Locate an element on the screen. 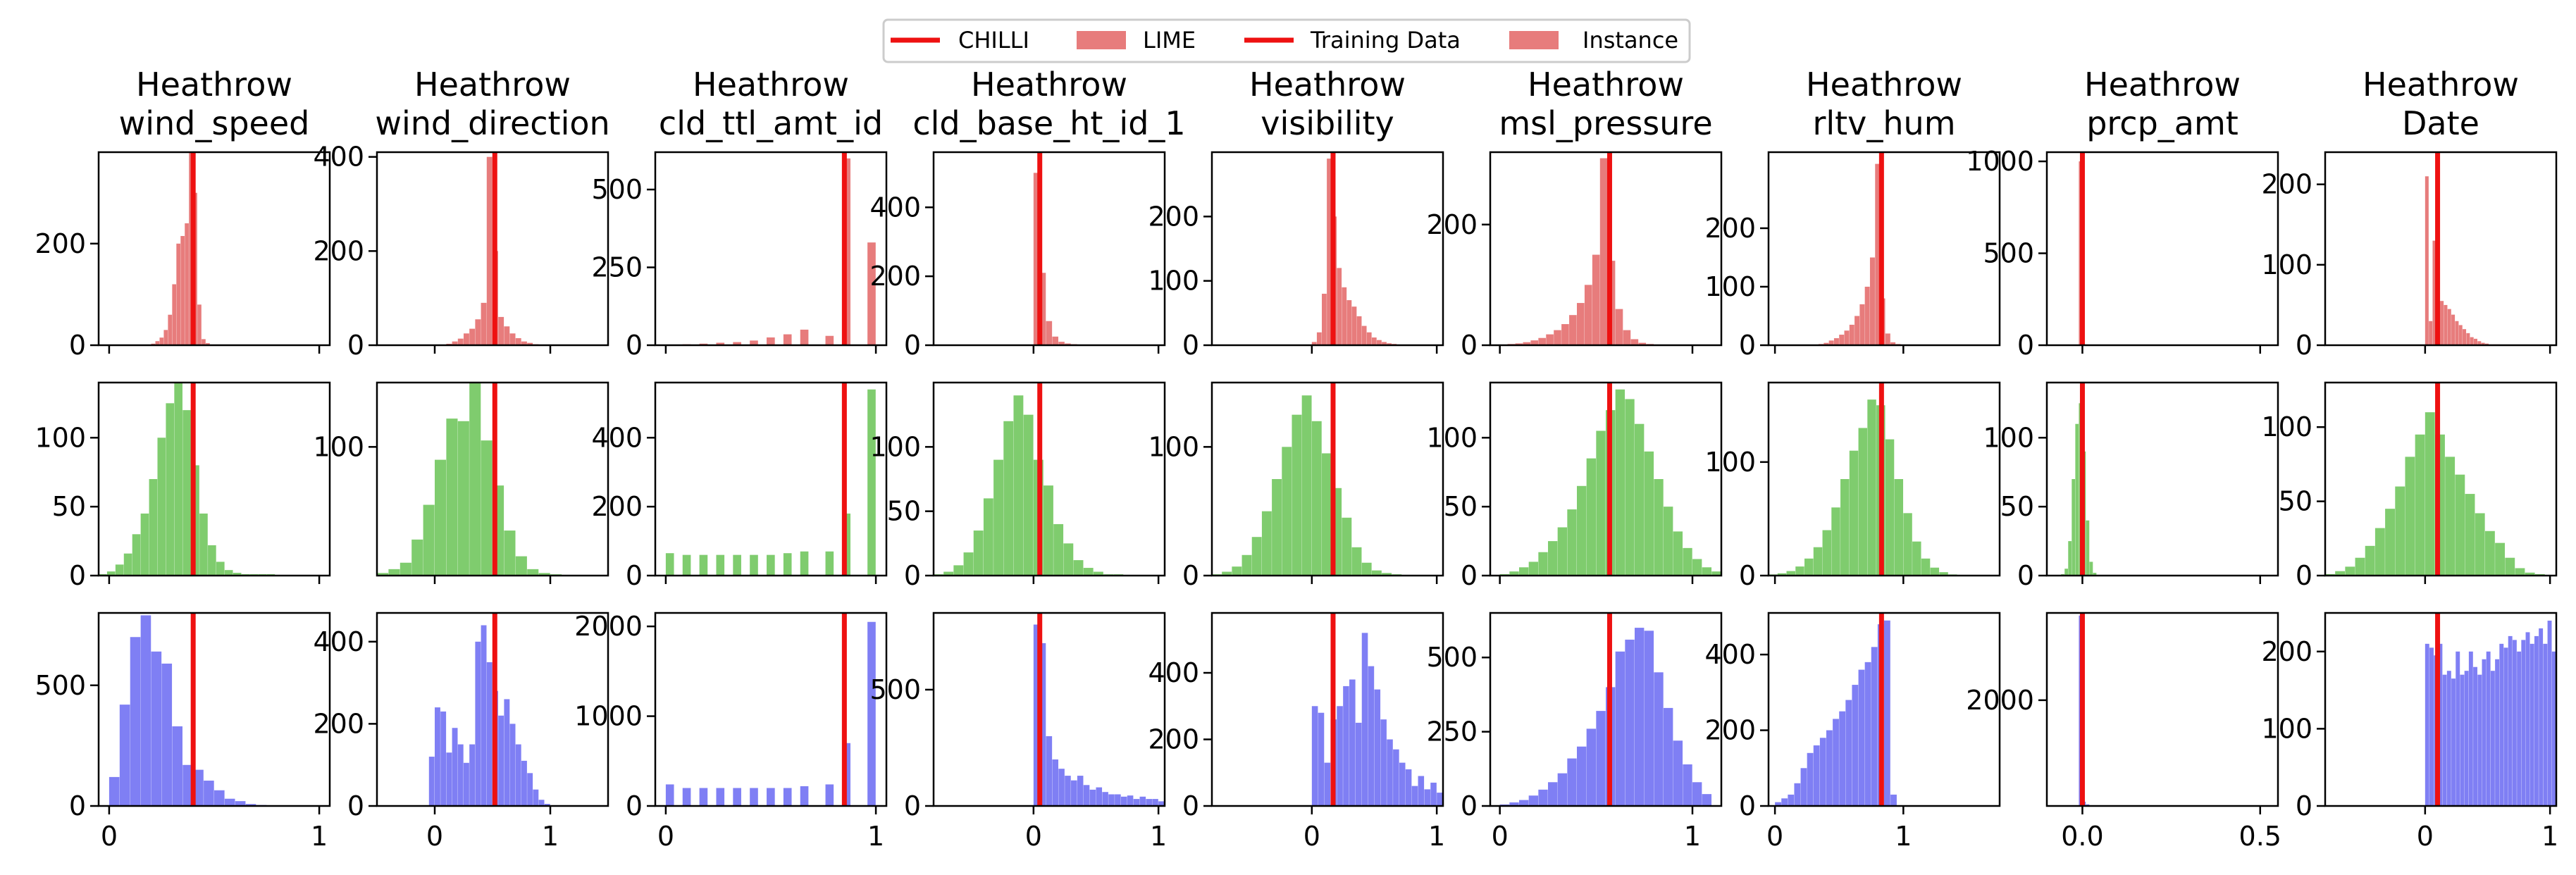 The height and width of the screenshot is (875, 2576). legend-swatch-lime is located at coordinates (1101, 40).